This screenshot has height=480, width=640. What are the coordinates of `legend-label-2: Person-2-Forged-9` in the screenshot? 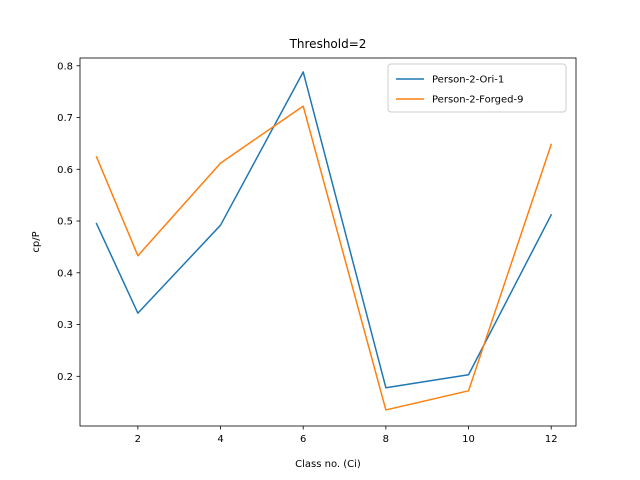 It's located at (477, 100).